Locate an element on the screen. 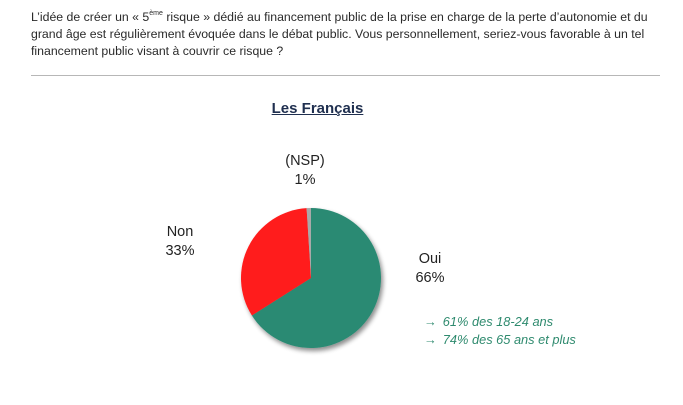  annotation-text: 74% des 65 ans et plus is located at coordinates (509, 339).